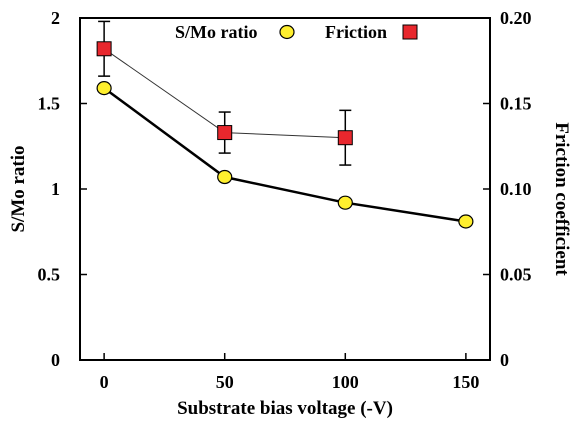 The height and width of the screenshot is (428, 574). I want to click on x-tick-label: 0, so click(104, 382).